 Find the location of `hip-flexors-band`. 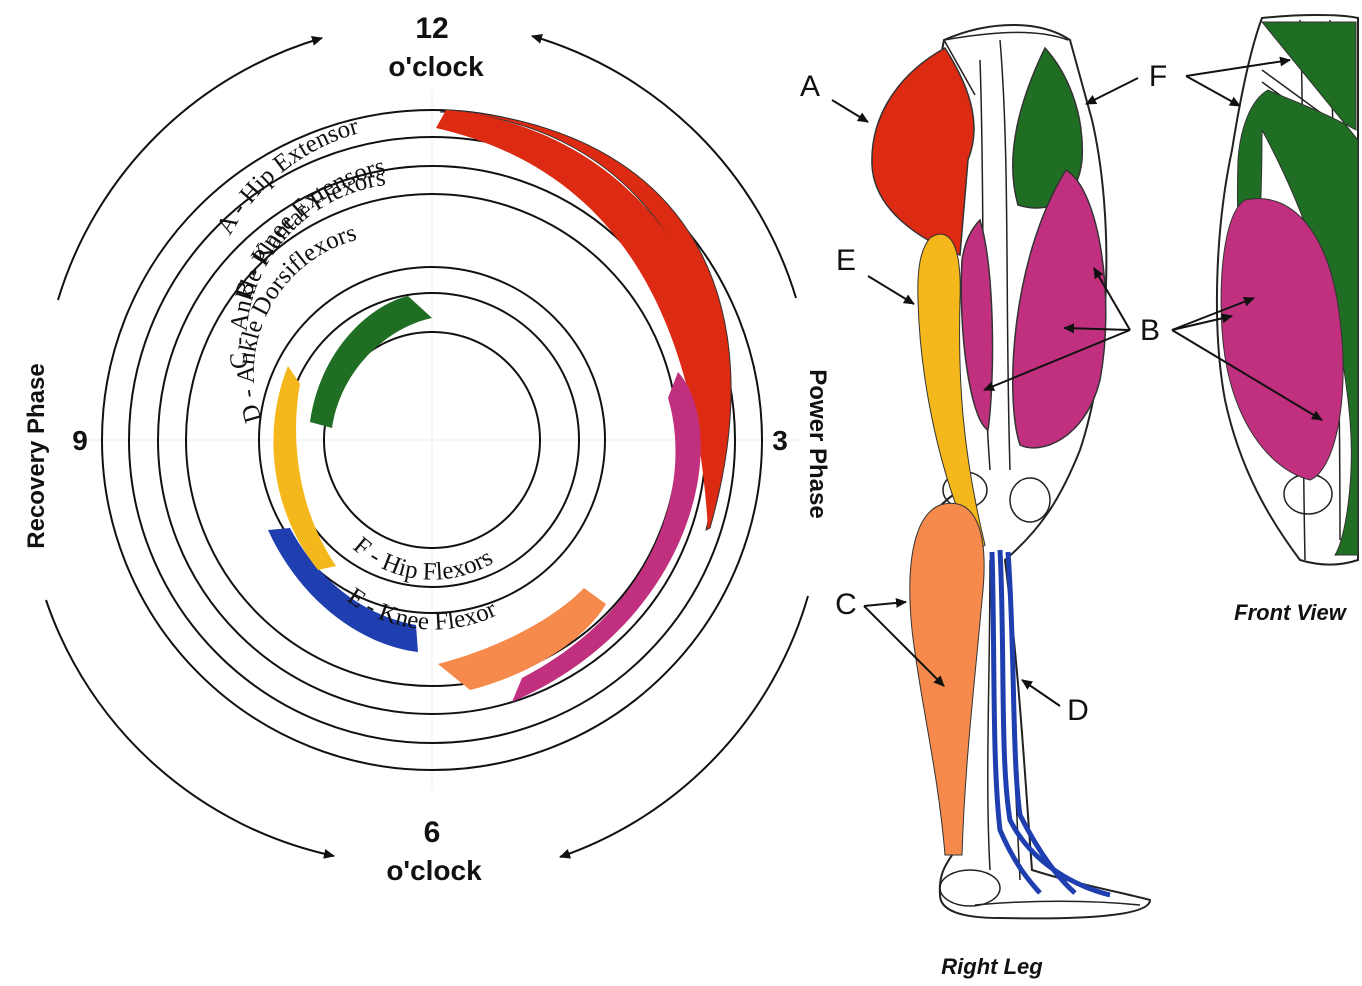

hip-flexors-band is located at coordinates (371, 362).